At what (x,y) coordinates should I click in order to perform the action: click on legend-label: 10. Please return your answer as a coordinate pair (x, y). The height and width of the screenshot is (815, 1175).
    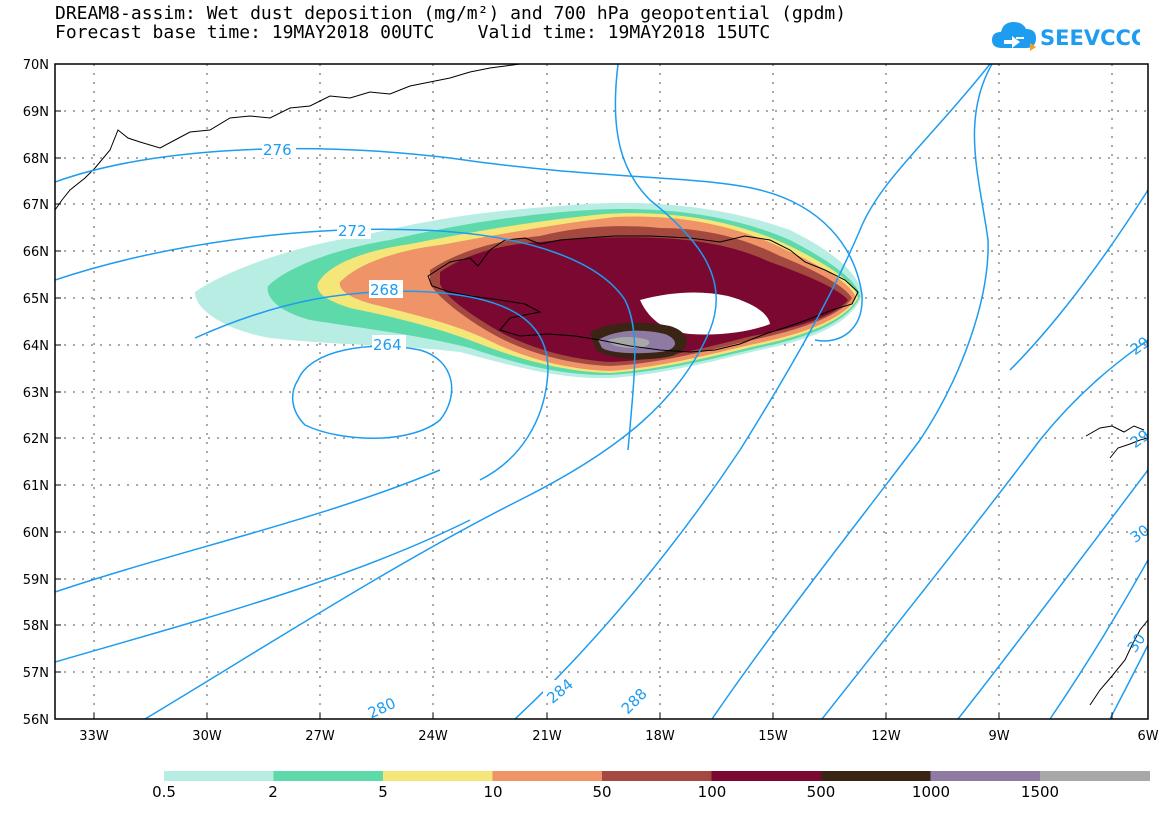
    Looking at the image, I should click on (493, 792).